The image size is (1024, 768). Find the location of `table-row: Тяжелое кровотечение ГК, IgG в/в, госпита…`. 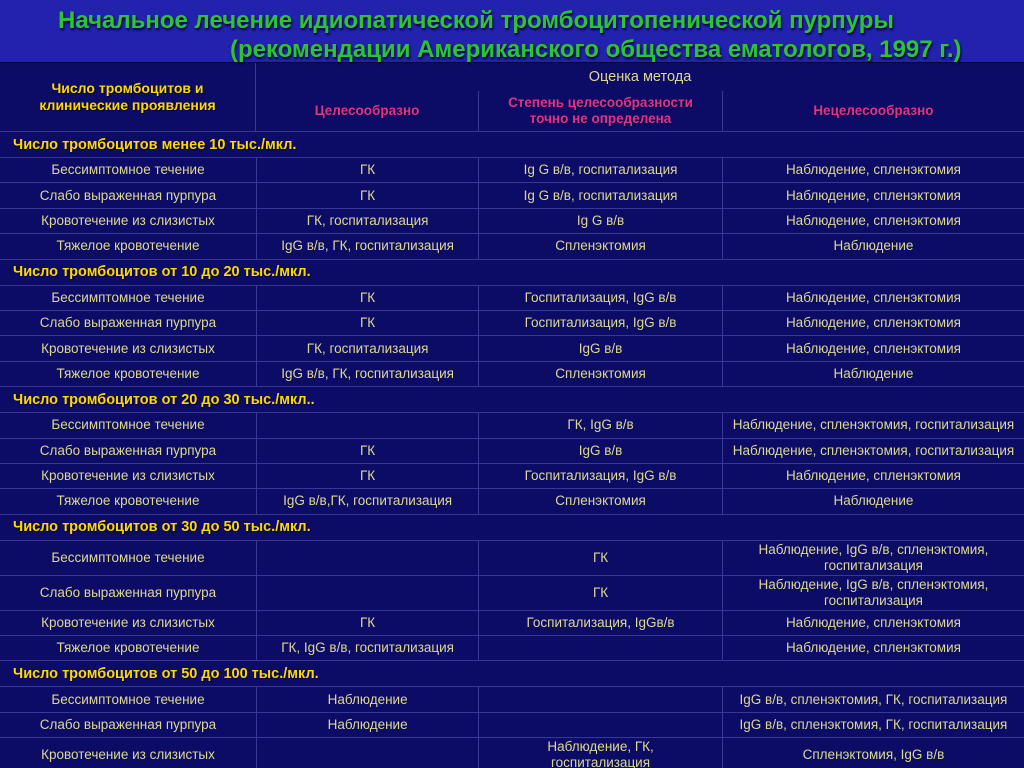

table-row: Тяжелое кровотечение ГК, IgG в/в, госпита… is located at coordinates (512, 648).